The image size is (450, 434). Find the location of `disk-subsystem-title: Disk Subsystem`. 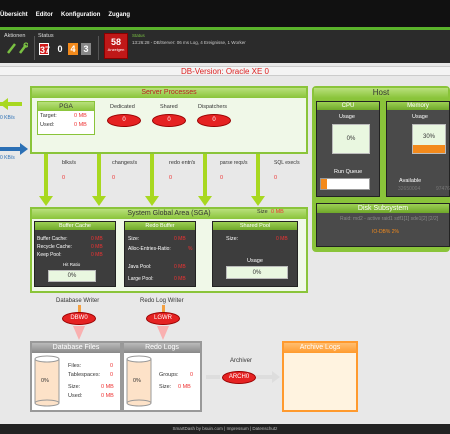

disk-subsystem-title: Disk Subsystem is located at coordinates (383, 208).